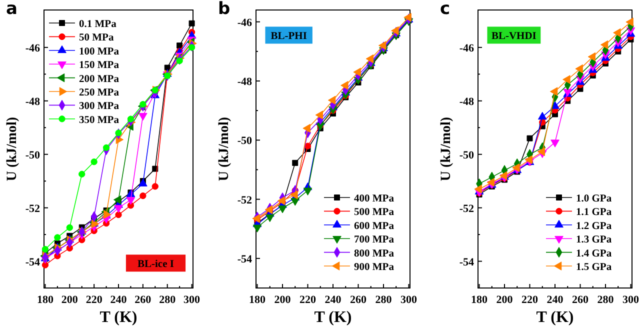  What do you see at coordinates (594, 240) in the screenshot?
I see `legend-label: 1.3 GPa` at bounding box center [594, 240].